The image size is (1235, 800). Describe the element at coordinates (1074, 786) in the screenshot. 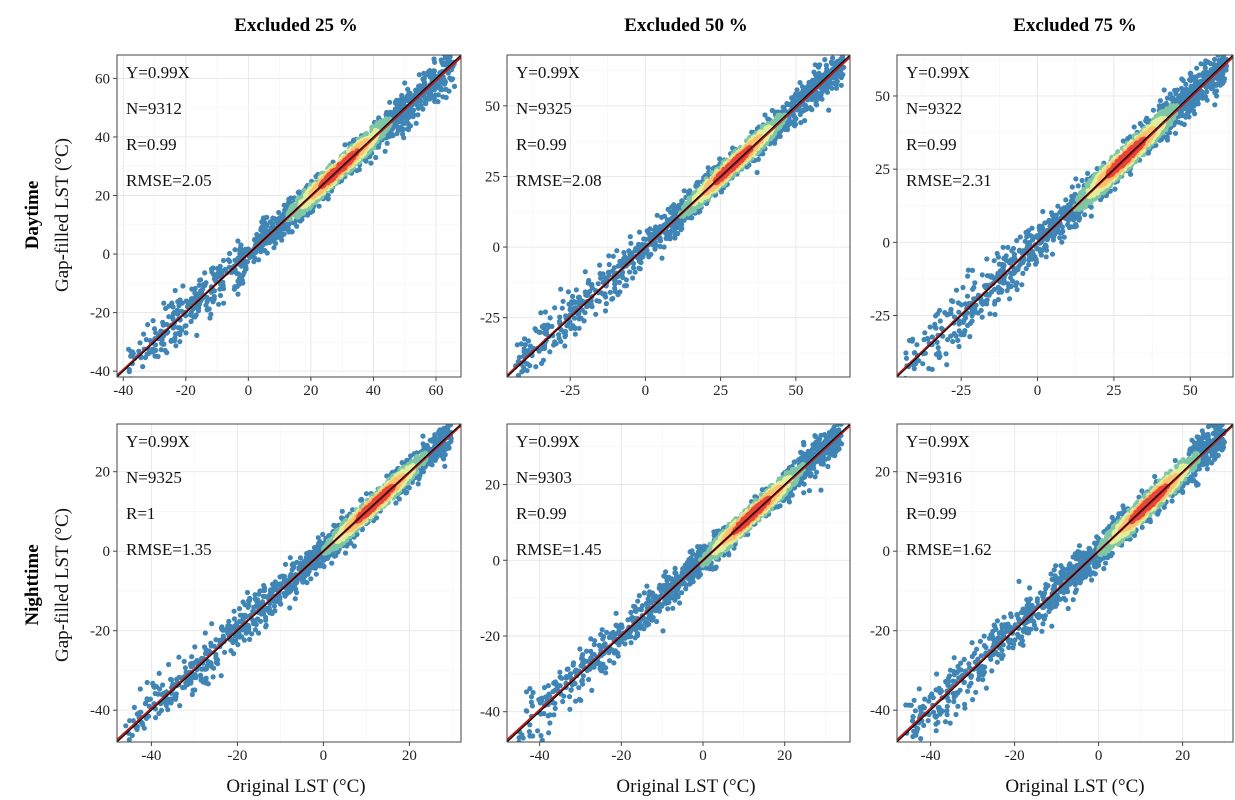

I see `x-axis-label-col-3: Original LST (°C)` at that location.